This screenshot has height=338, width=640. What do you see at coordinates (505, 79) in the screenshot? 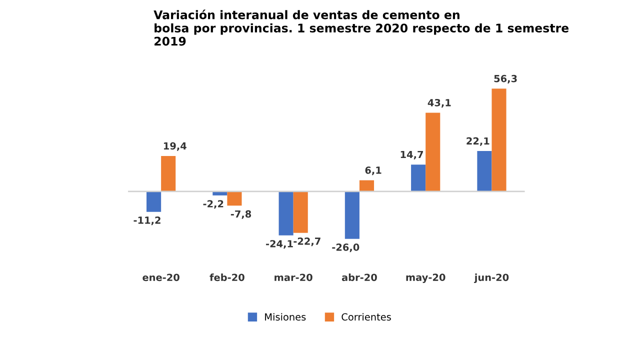
I see `data-label: 56,3` at bounding box center [505, 79].